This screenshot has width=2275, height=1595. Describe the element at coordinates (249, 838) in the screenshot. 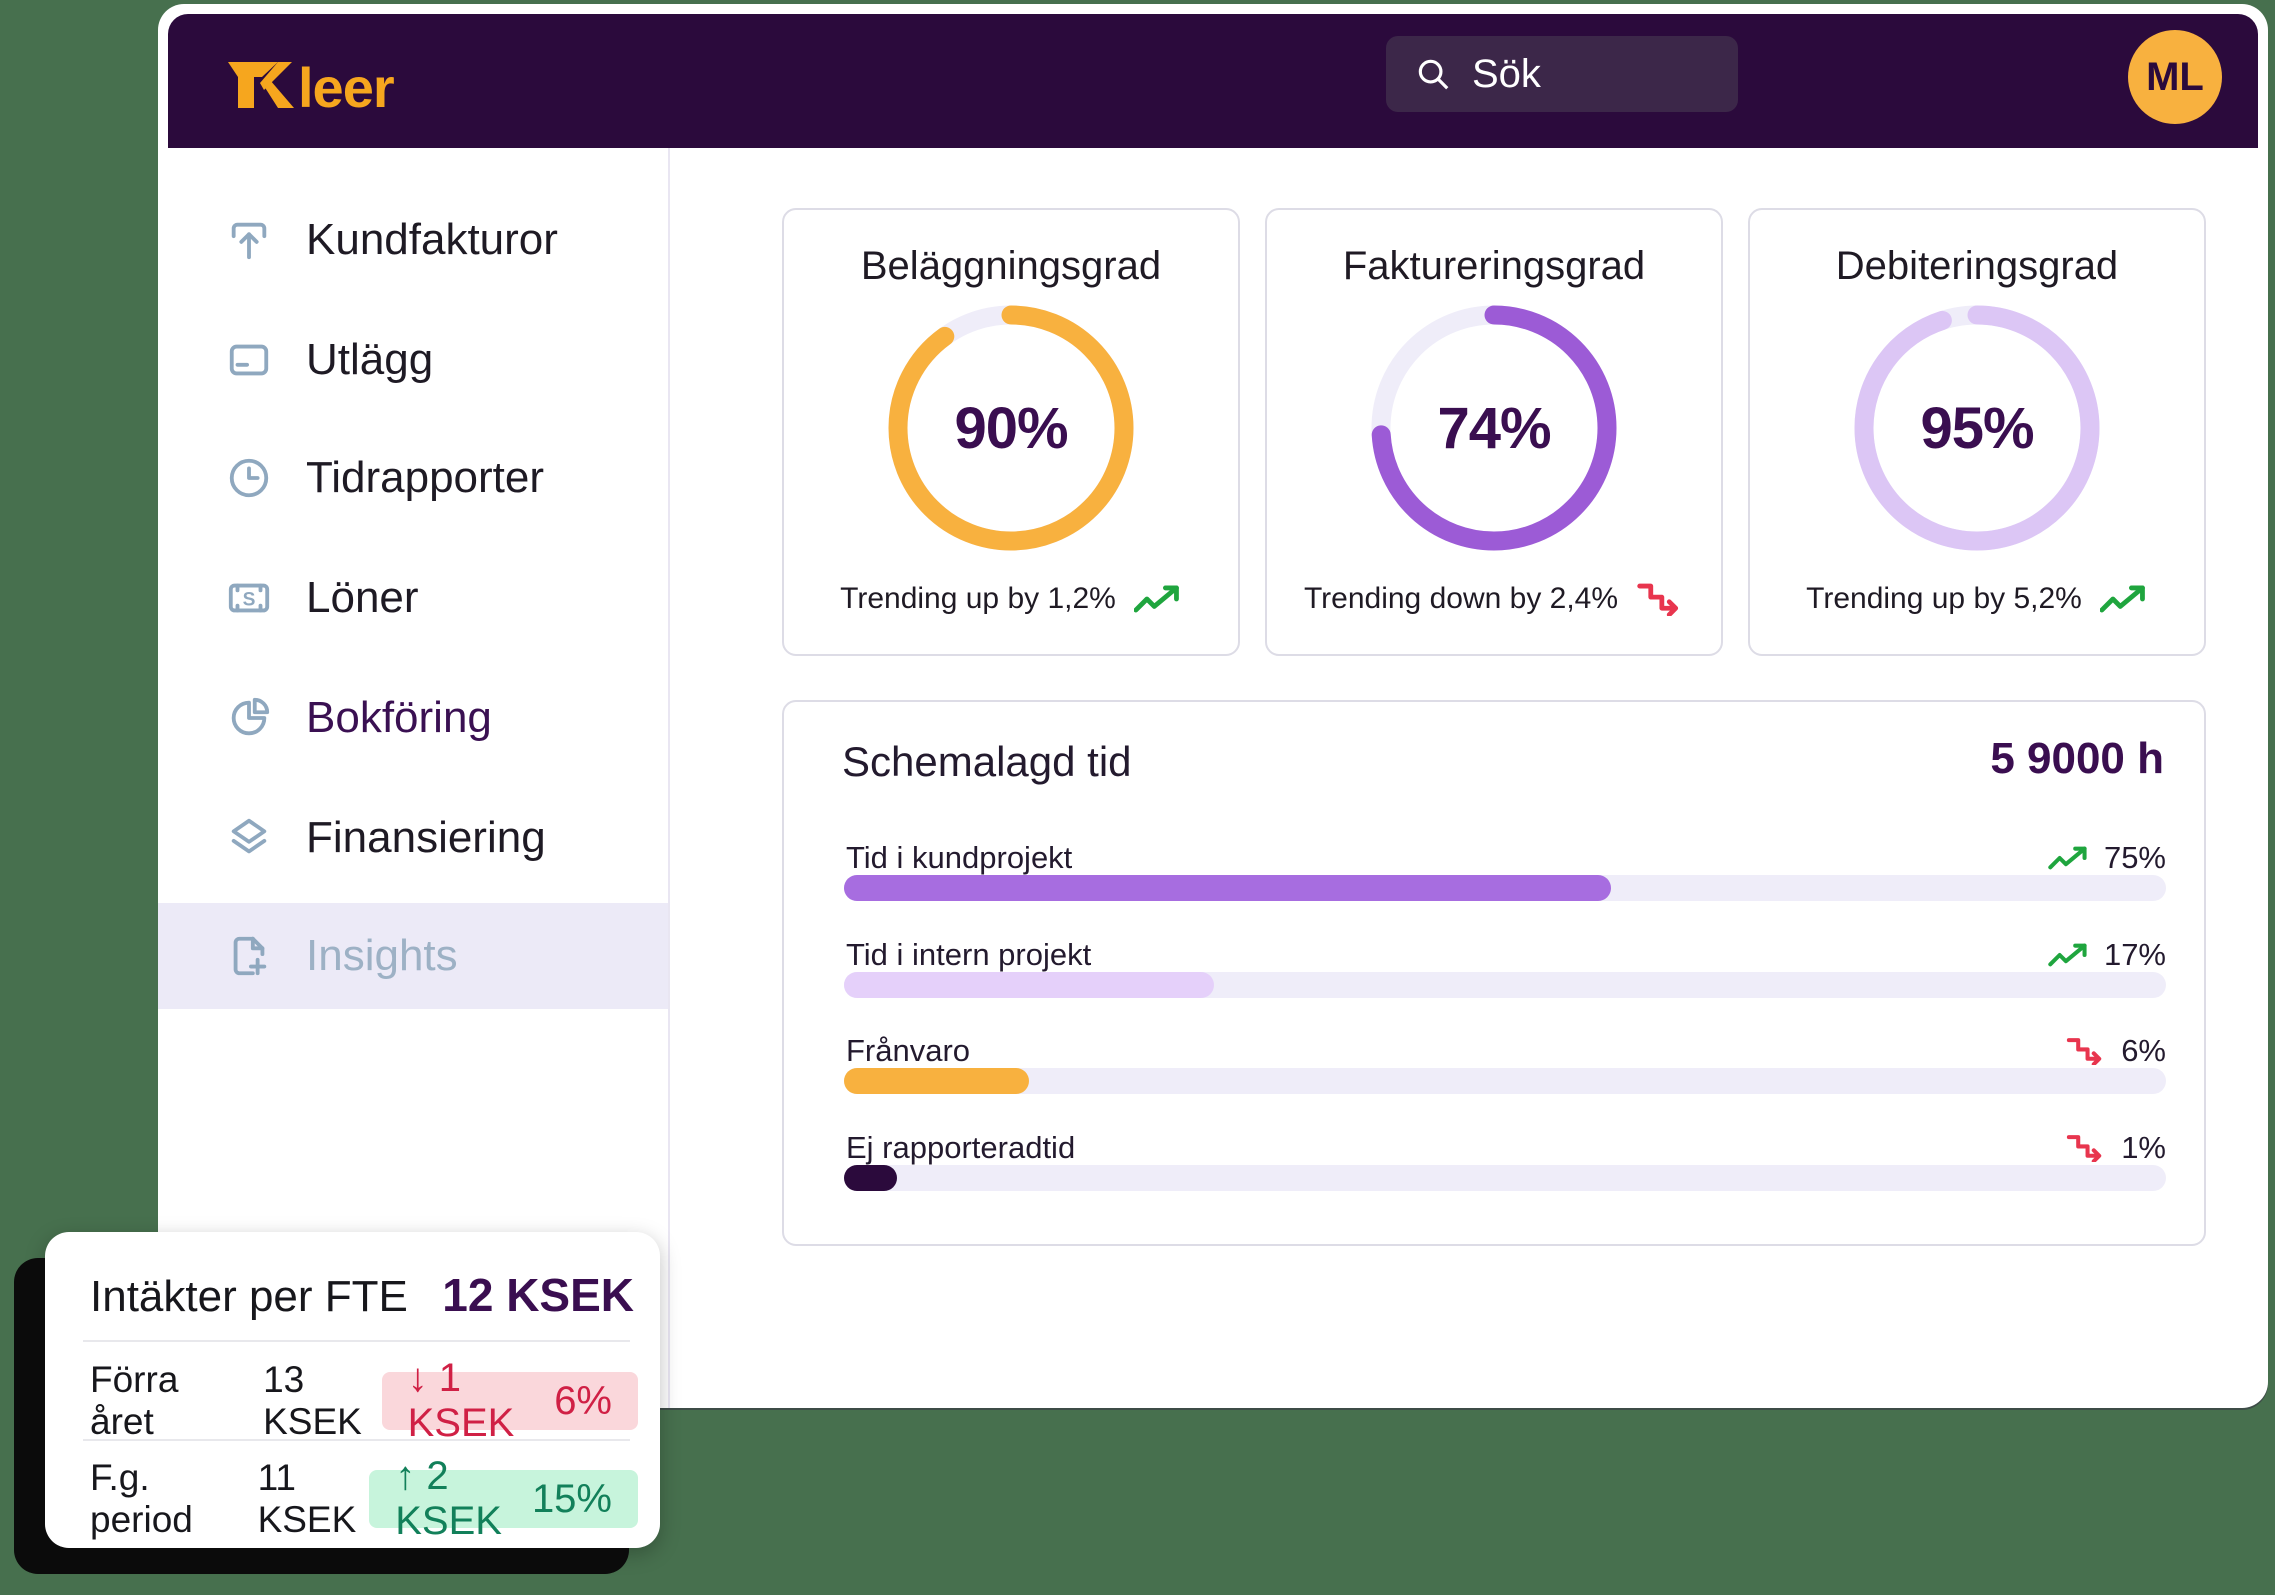

I see `layers-icon` at that location.